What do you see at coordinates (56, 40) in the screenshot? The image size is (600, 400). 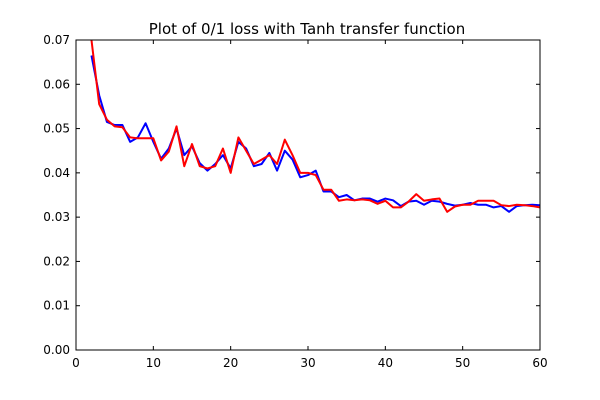 I see `y-tick-label: 0.07` at bounding box center [56, 40].